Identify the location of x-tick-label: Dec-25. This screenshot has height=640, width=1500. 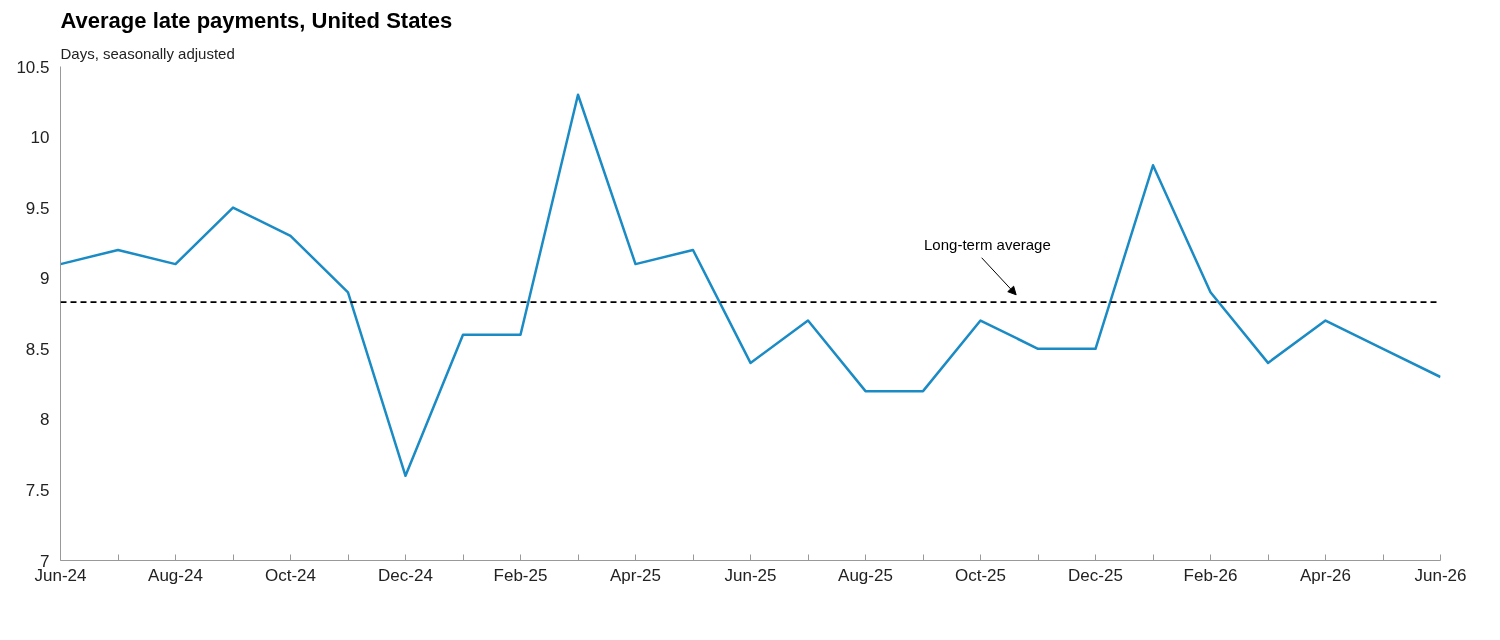
(1095, 575).